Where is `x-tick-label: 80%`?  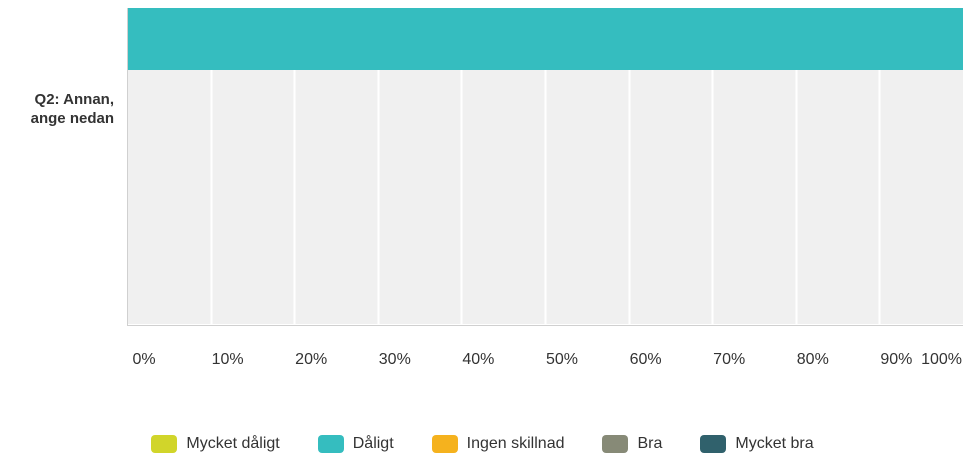
x-tick-label: 80% is located at coordinates (813, 359).